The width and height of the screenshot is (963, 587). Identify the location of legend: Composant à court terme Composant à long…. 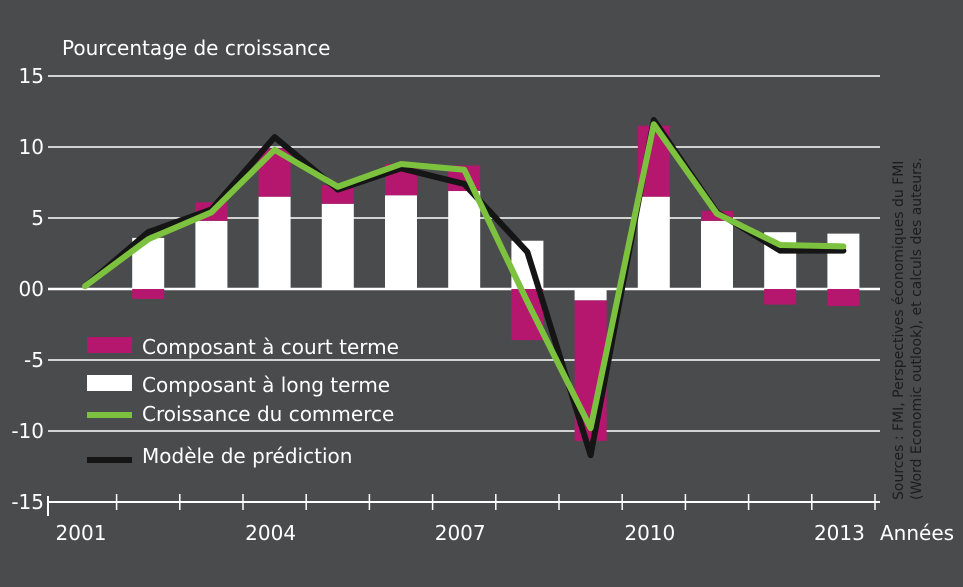
(243, 401).